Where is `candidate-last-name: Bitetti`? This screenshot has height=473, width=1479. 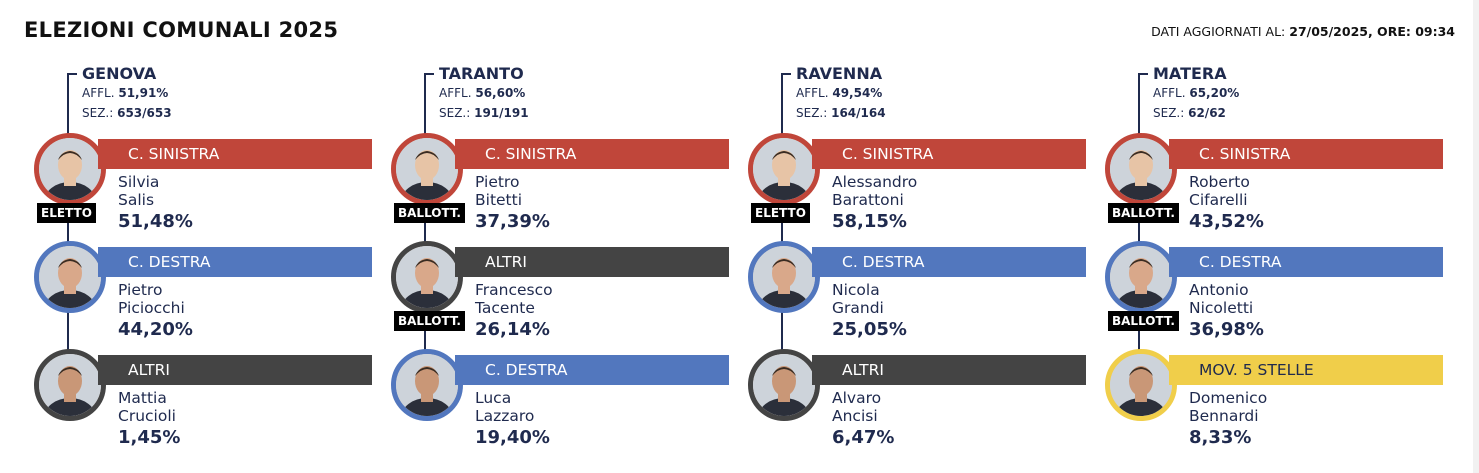
candidate-last-name: Bitetti is located at coordinates (499, 200).